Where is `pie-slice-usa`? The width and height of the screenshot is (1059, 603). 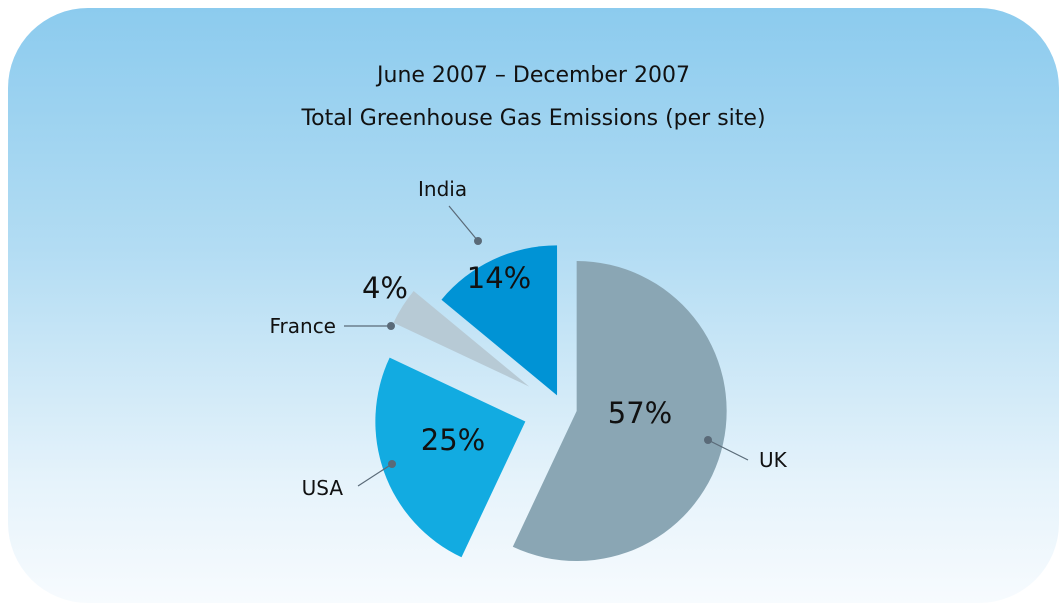
pie-slice-usa is located at coordinates (450, 457).